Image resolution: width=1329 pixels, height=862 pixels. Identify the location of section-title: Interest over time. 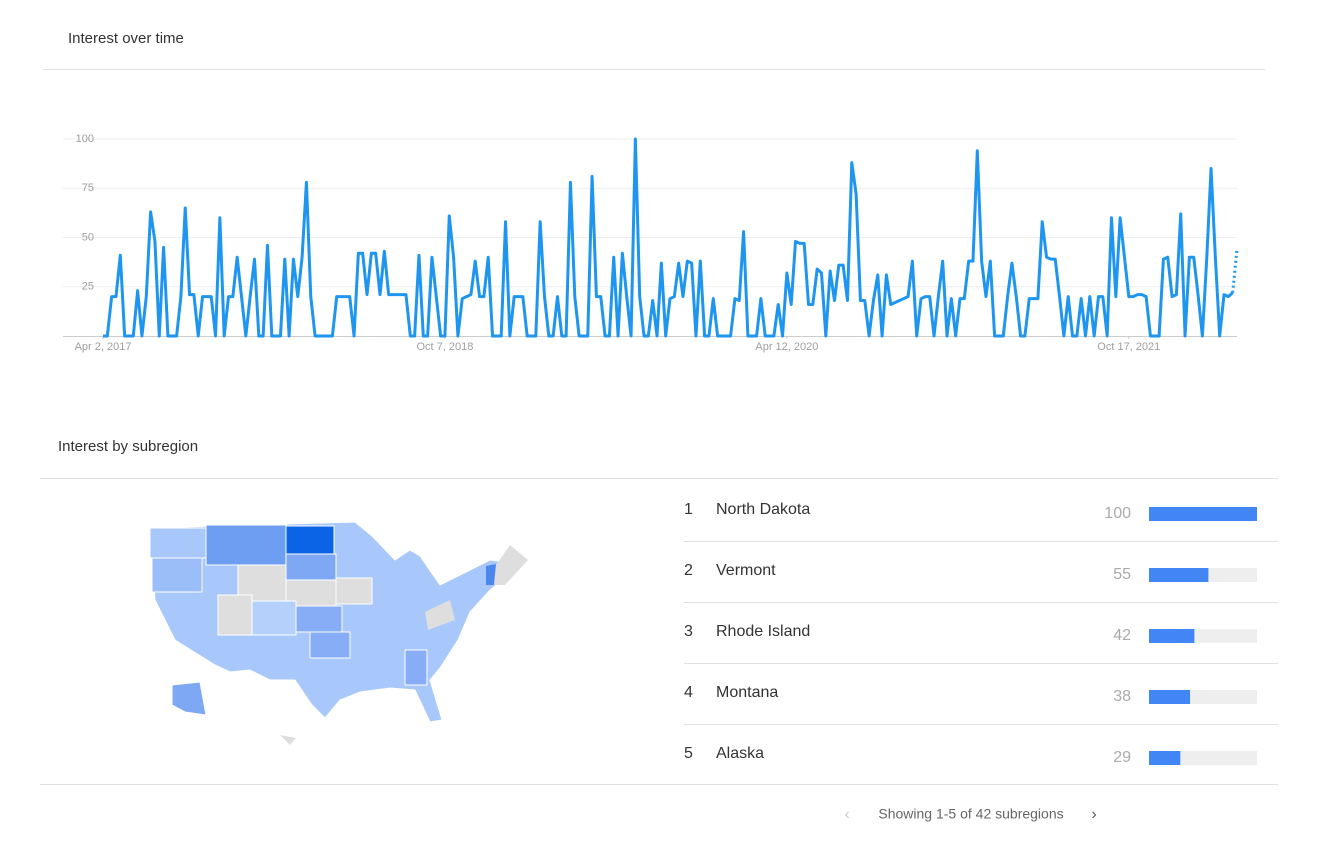
(126, 38).